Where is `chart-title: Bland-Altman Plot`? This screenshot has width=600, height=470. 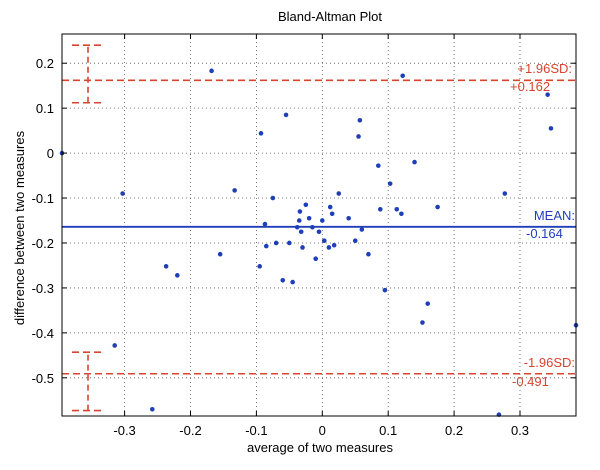
chart-title: Bland-Altman Plot is located at coordinates (330, 16).